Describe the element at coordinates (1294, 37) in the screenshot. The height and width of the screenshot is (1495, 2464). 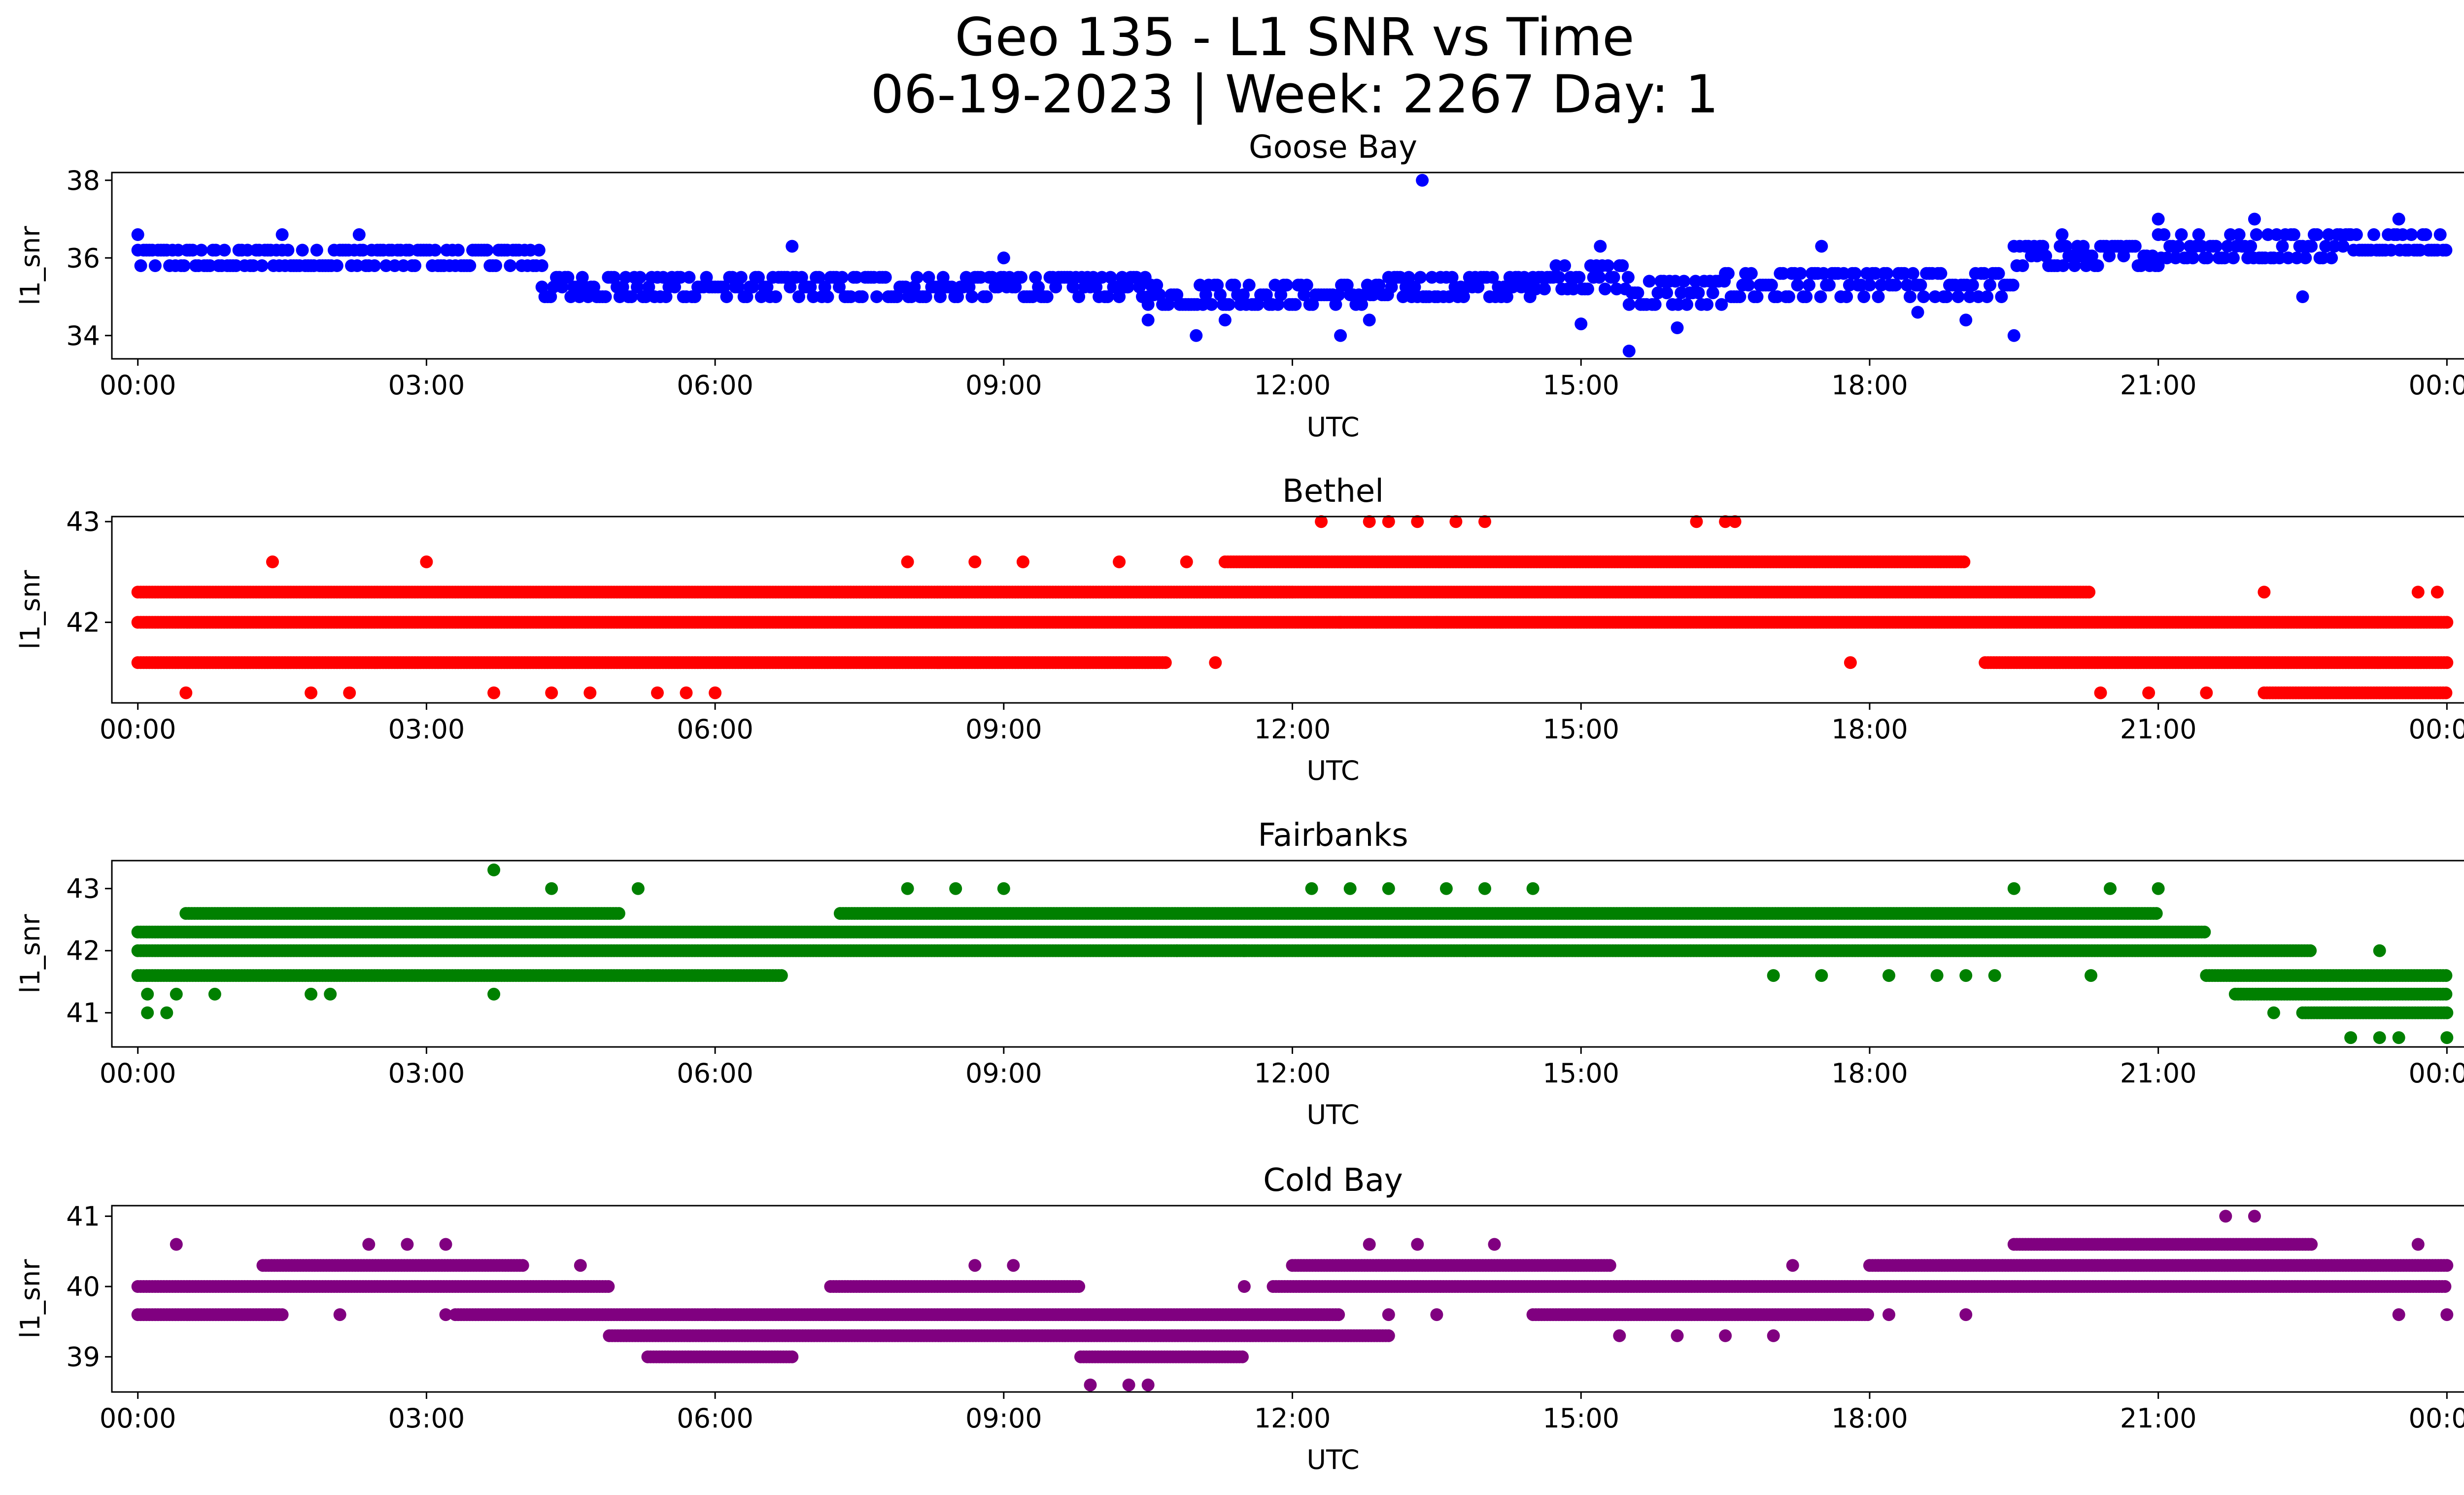
I see `figure-title-line1: Geo 135 - L1 SNR vs Time` at that location.